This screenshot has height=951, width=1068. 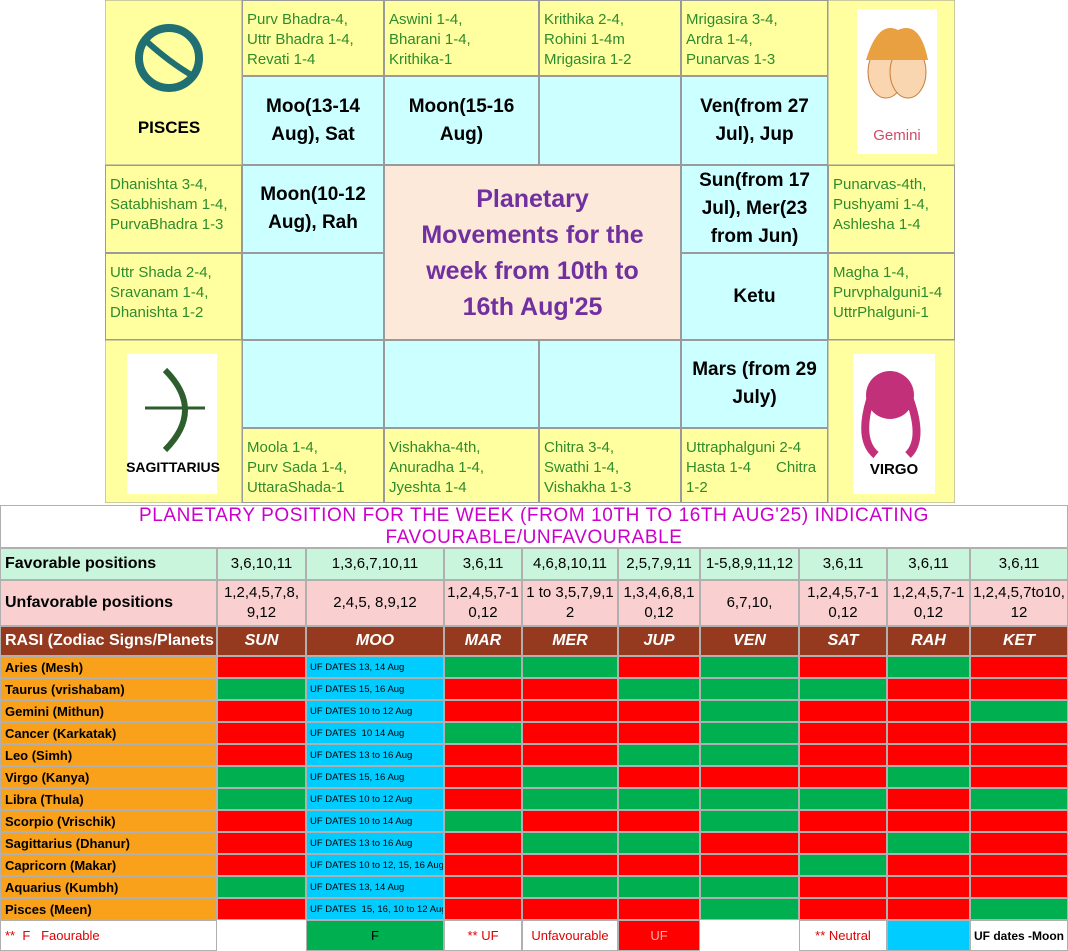 I want to click on planet-header: MOO, so click(x=375, y=641).